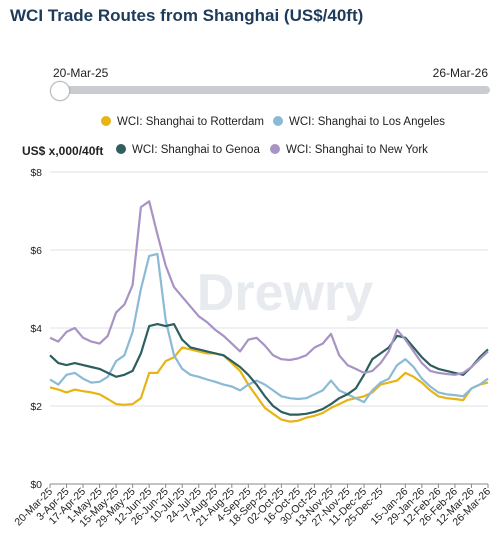  I want to click on y-tick-label: $8, so click(36, 173).